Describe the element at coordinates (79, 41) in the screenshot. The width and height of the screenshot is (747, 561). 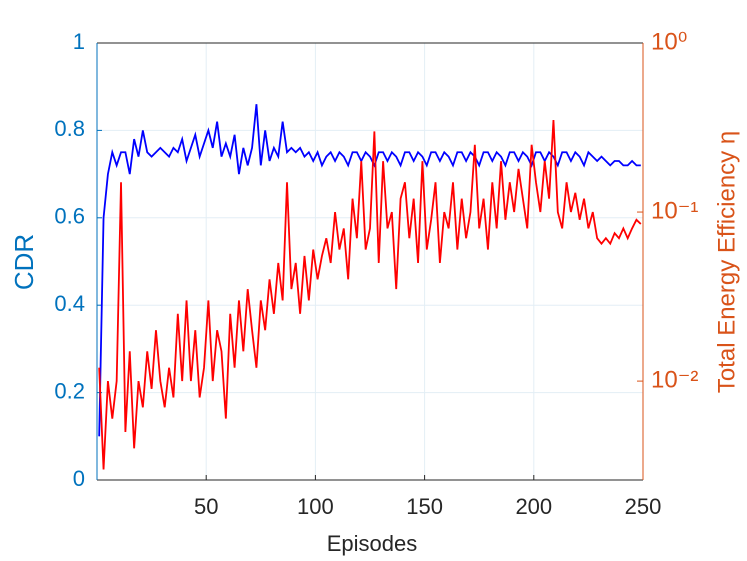
I see `y-tick-label: 1` at that location.